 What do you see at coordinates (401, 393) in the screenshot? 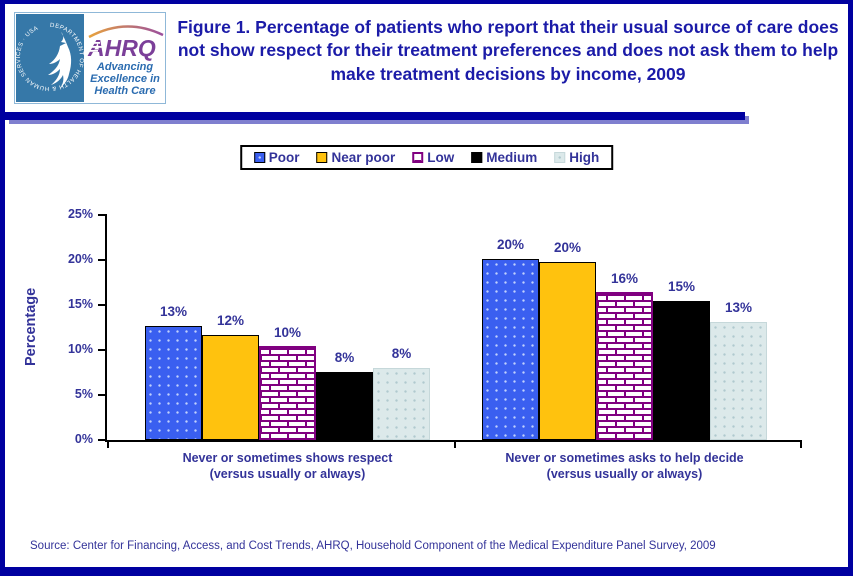
I see `bar-high-group1: 8%` at bounding box center [401, 393].